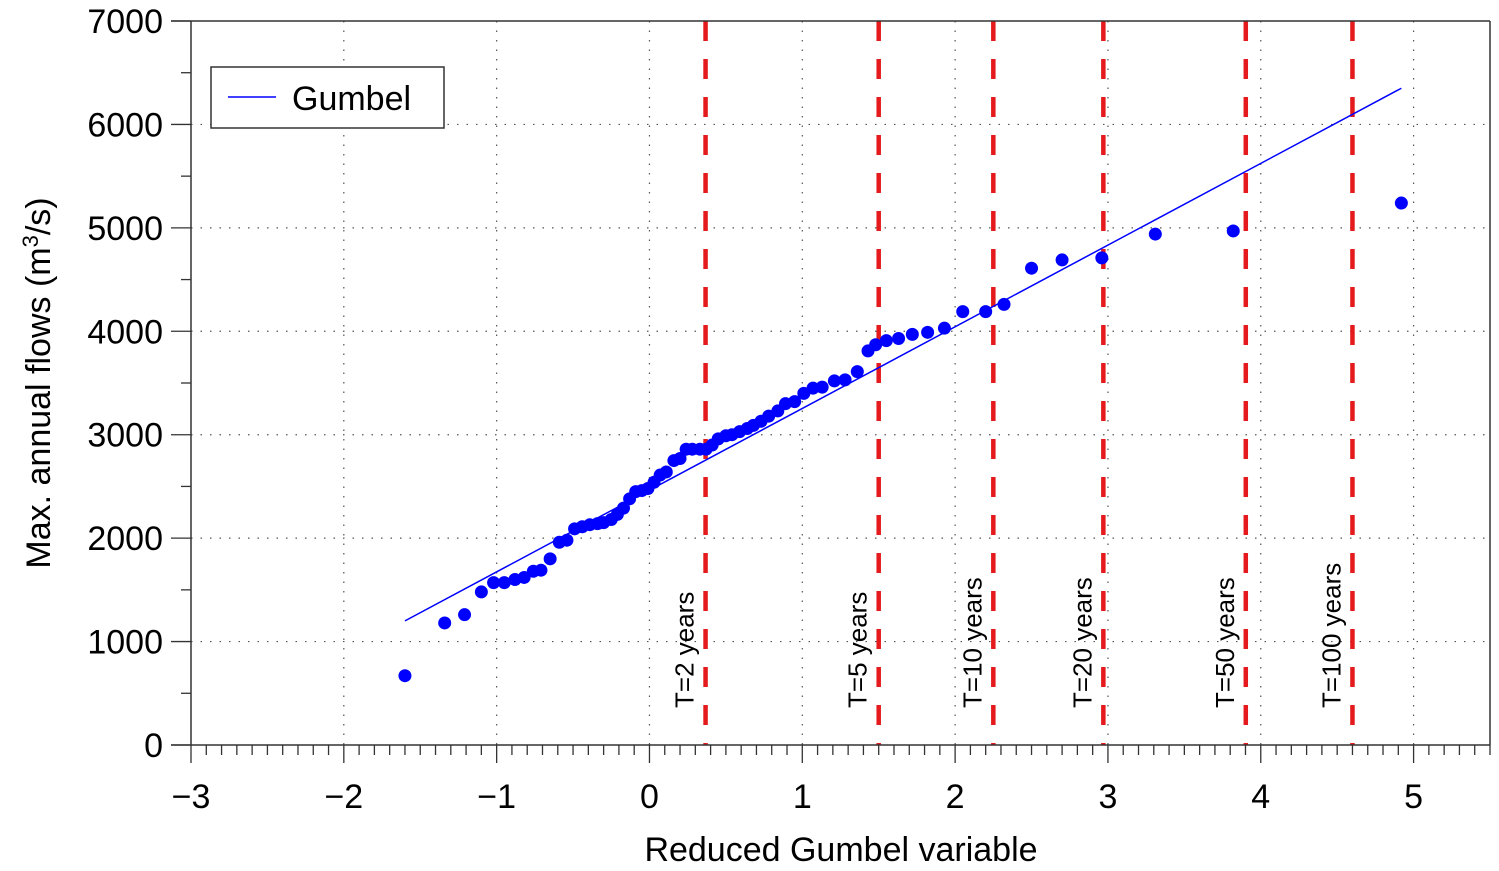 The image size is (1499, 871). Describe the element at coordinates (125, 436) in the screenshot. I see `y-tick-label: 3000` at that location.